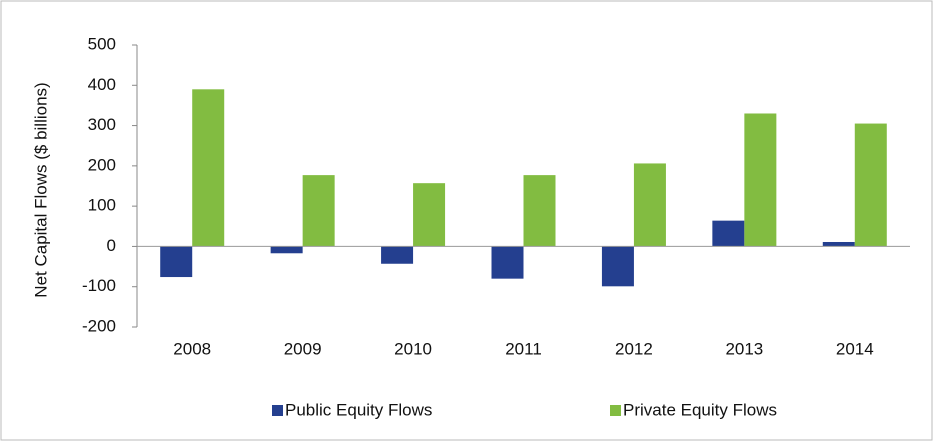  What do you see at coordinates (700, 409) in the screenshot?
I see `legend-label: Private Equity Flows` at bounding box center [700, 409].